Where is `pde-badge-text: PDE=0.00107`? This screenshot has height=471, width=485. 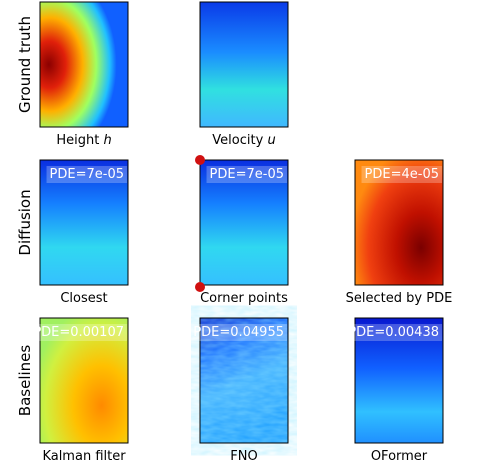
pde-badge-text: PDE=0.00107 is located at coordinates (78, 332).